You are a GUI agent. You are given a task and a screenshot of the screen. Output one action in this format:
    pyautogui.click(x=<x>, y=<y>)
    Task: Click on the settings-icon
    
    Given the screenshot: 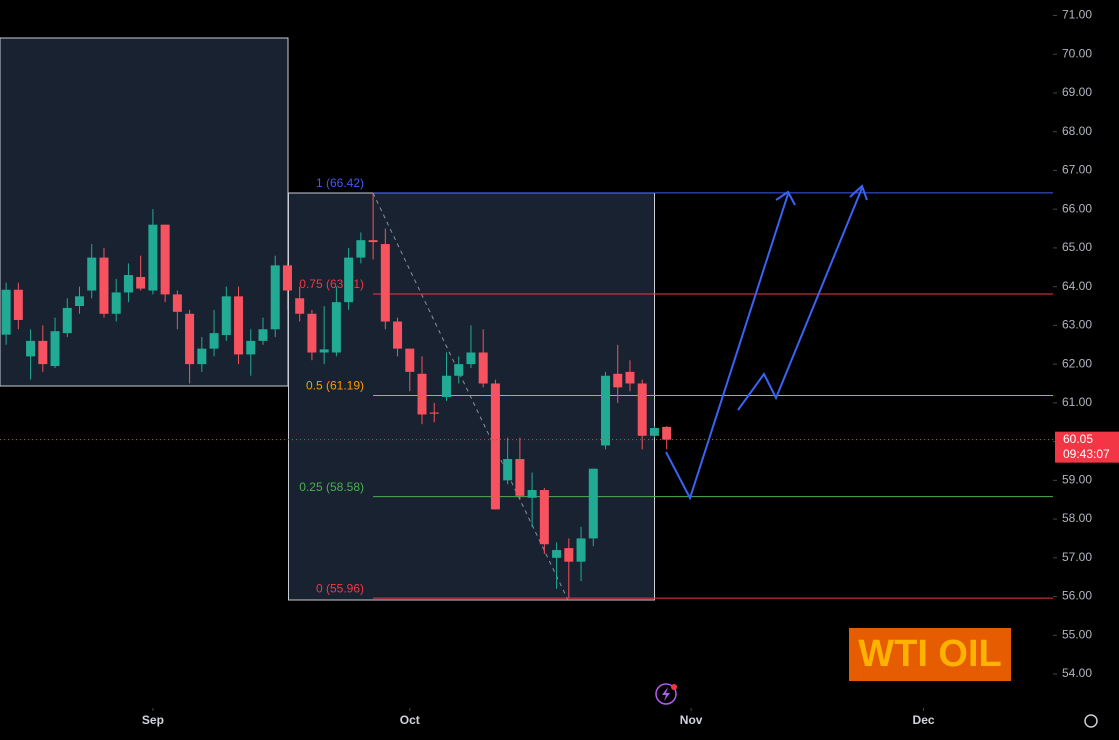 What is the action you would take?
    pyautogui.click(x=1091, y=721)
    